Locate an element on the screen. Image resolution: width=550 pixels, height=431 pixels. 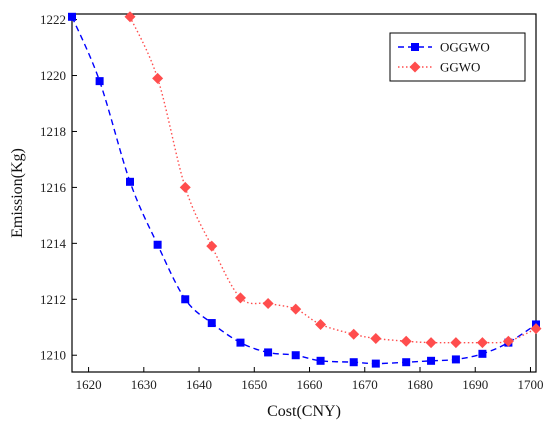
legend-marker-ggwo is located at coordinates (415, 67).